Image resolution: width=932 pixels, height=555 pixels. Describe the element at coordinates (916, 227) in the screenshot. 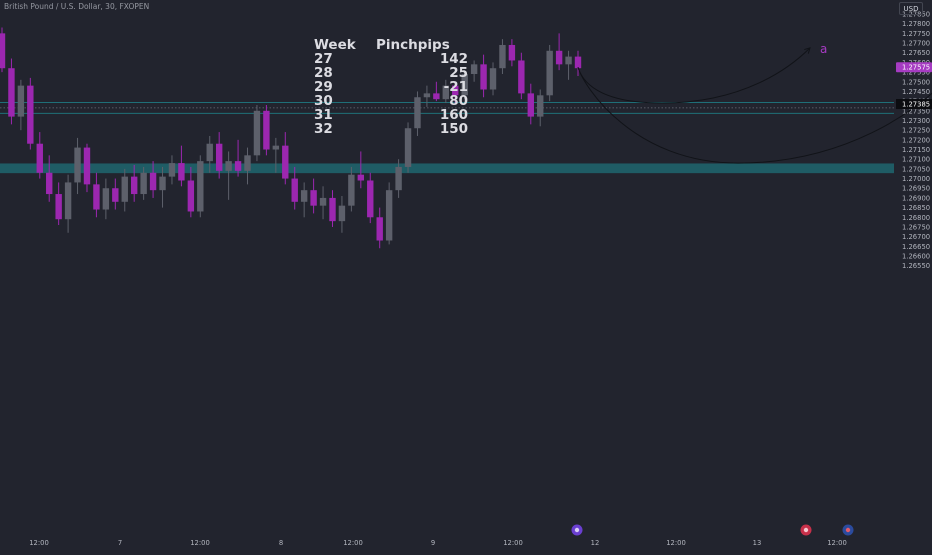

I see `price-scale-tick: 1.26750` at that location.